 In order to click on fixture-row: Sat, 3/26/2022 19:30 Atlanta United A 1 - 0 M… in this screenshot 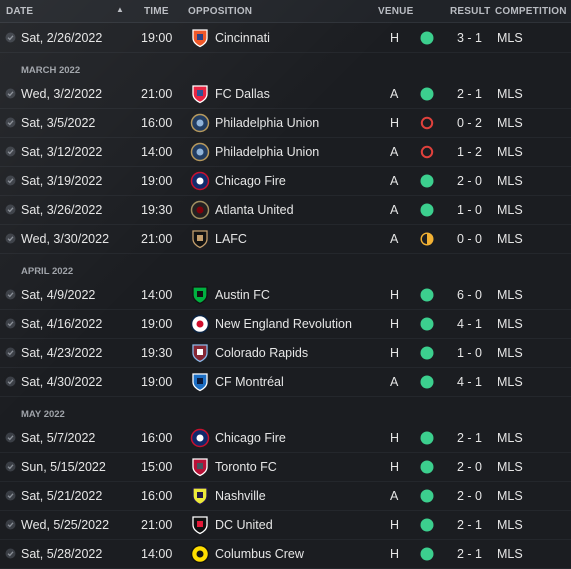, I will do `click(285, 210)`.